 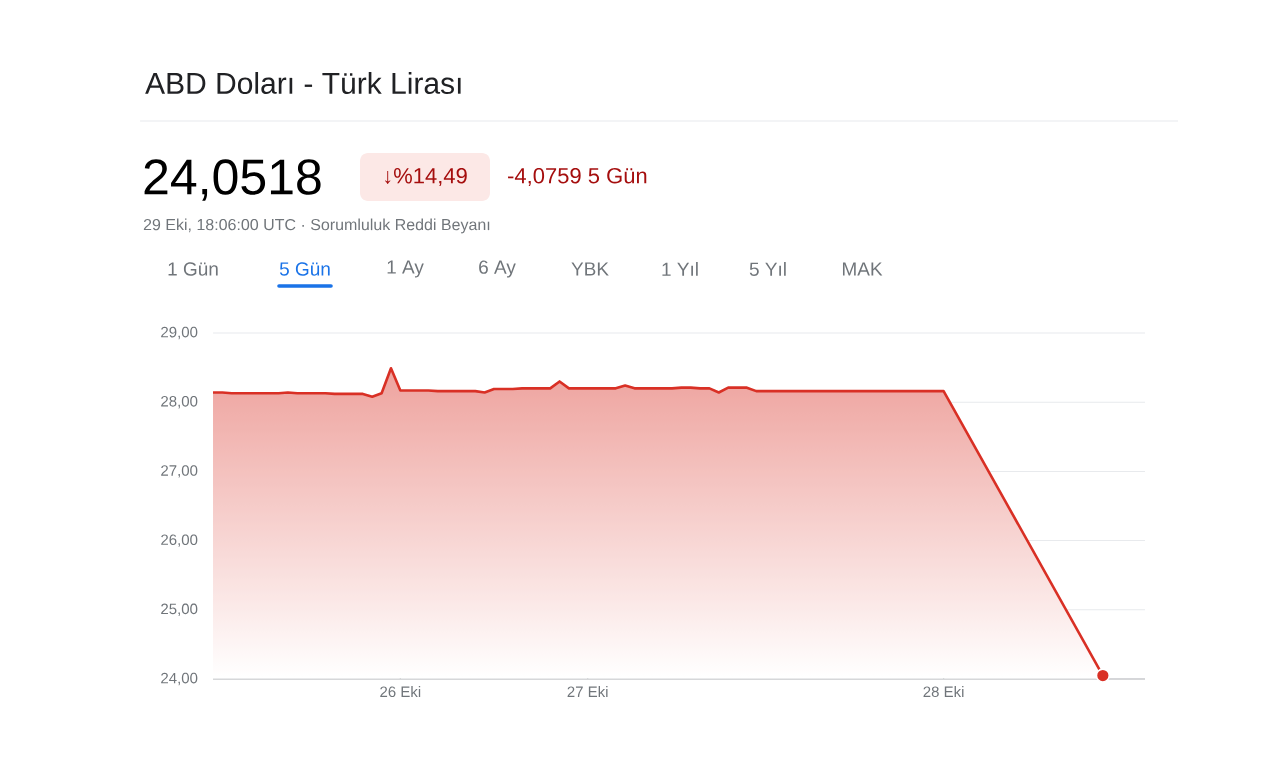 What do you see at coordinates (179, 609) in the screenshot?
I see `y-tick-label: 25,00` at bounding box center [179, 609].